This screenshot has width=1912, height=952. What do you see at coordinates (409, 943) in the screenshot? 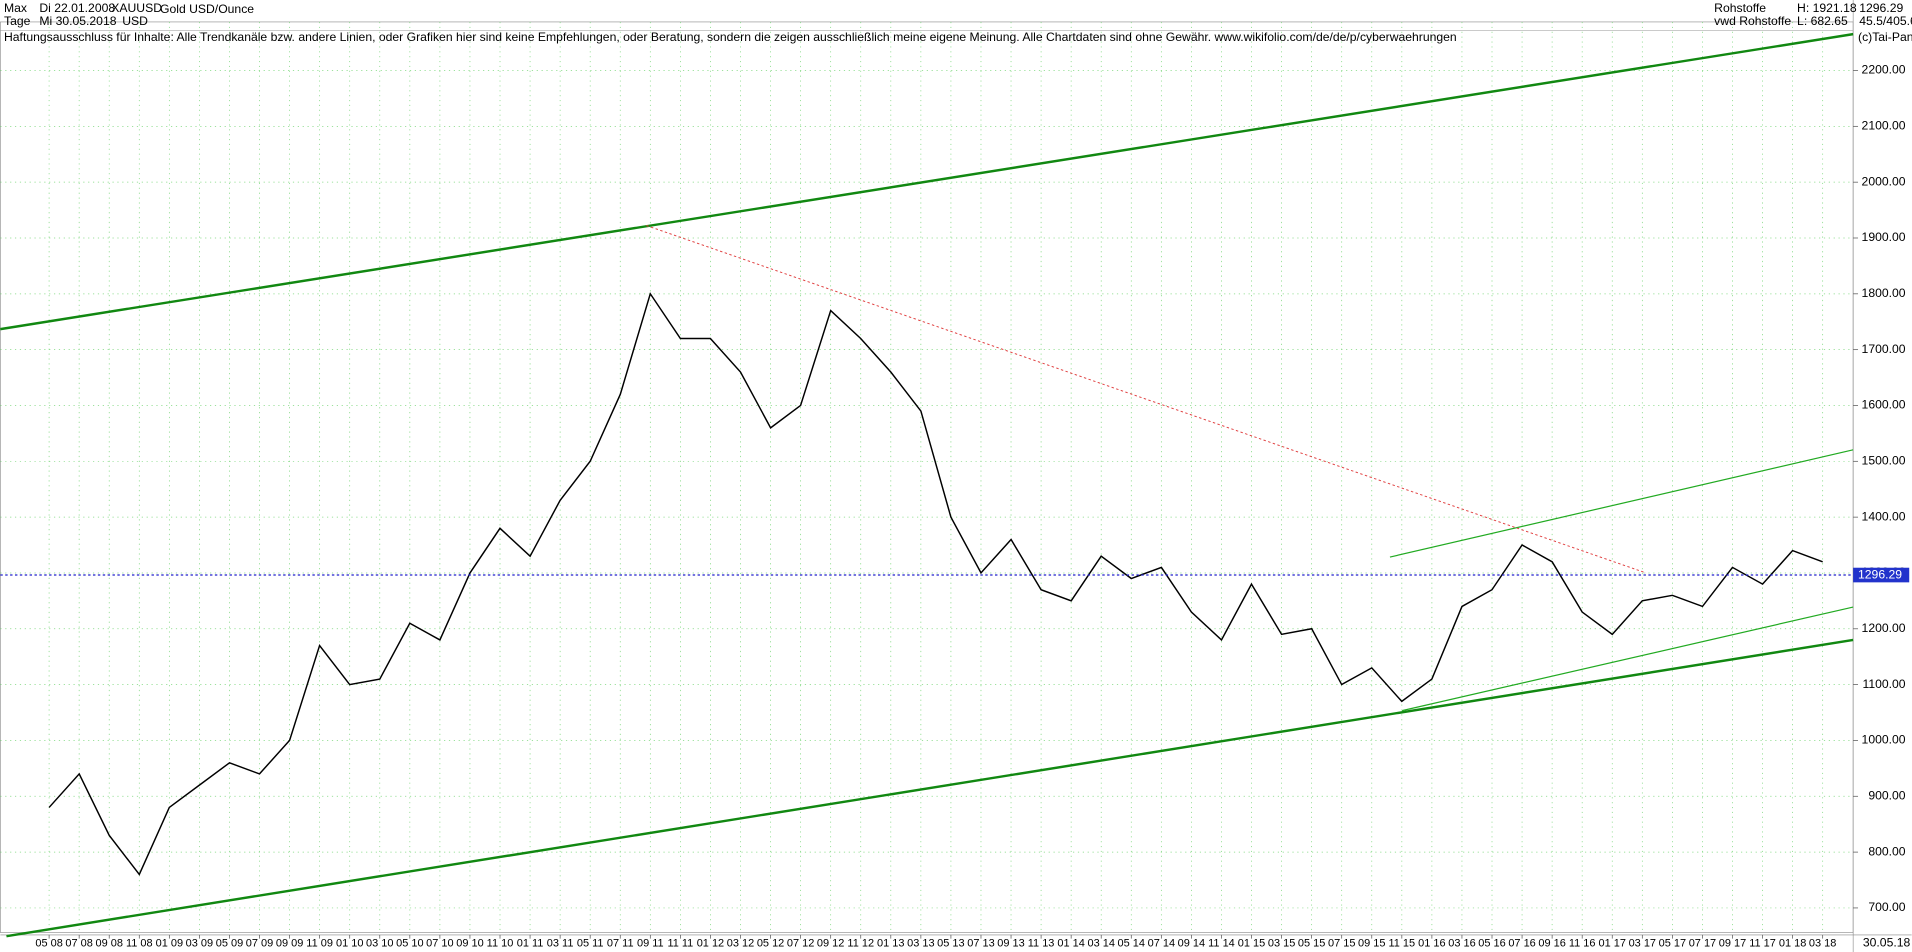
I see `x-tick-label: 05 10` at bounding box center [409, 943].